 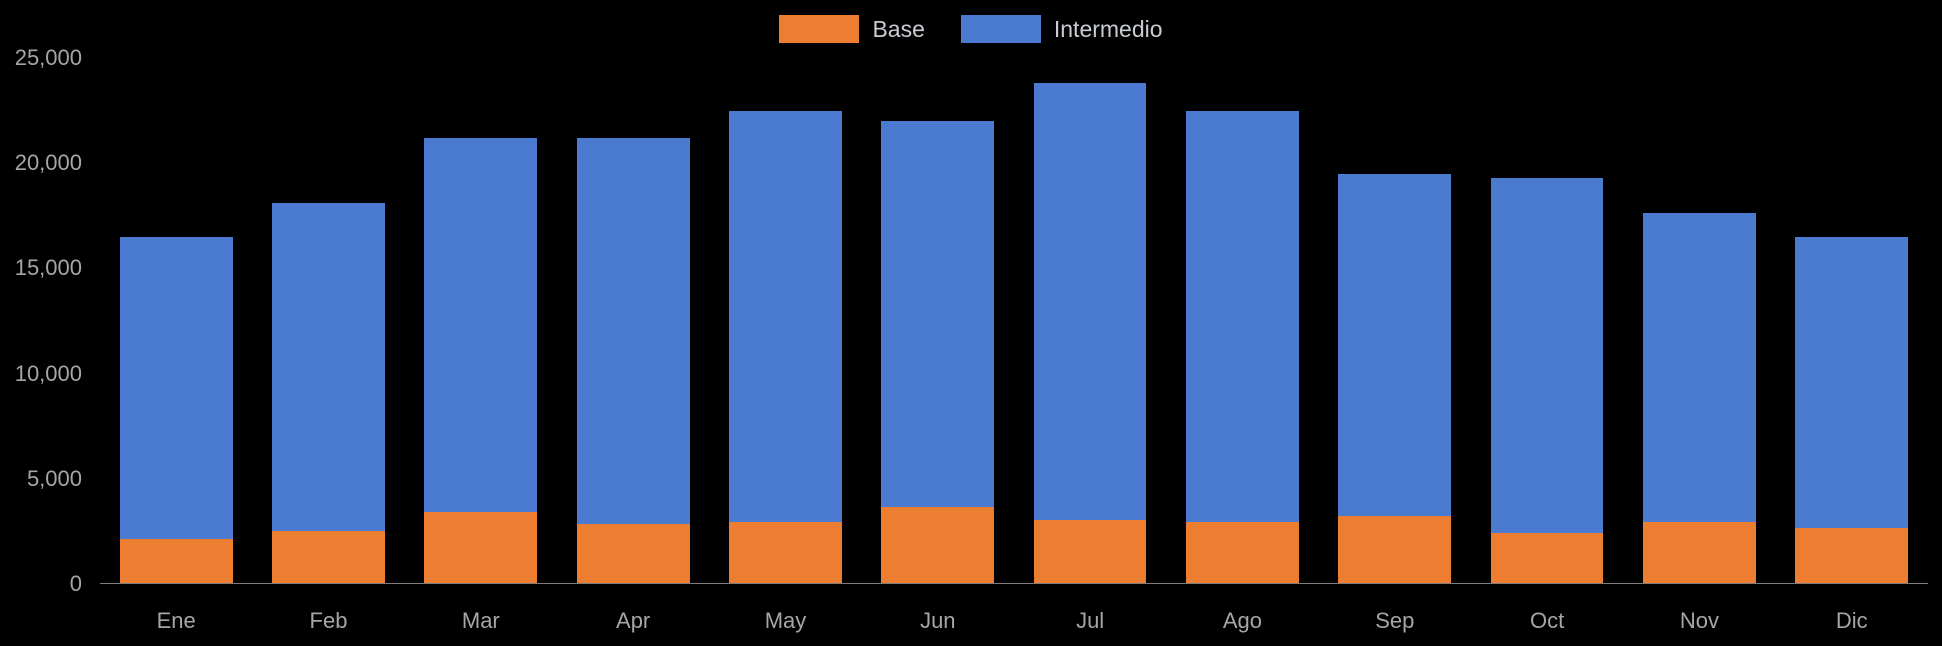 What do you see at coordinates (48, 163) in the screenshot?
I see `y-tick-label: 20,000` at bounding box center [48, 163].